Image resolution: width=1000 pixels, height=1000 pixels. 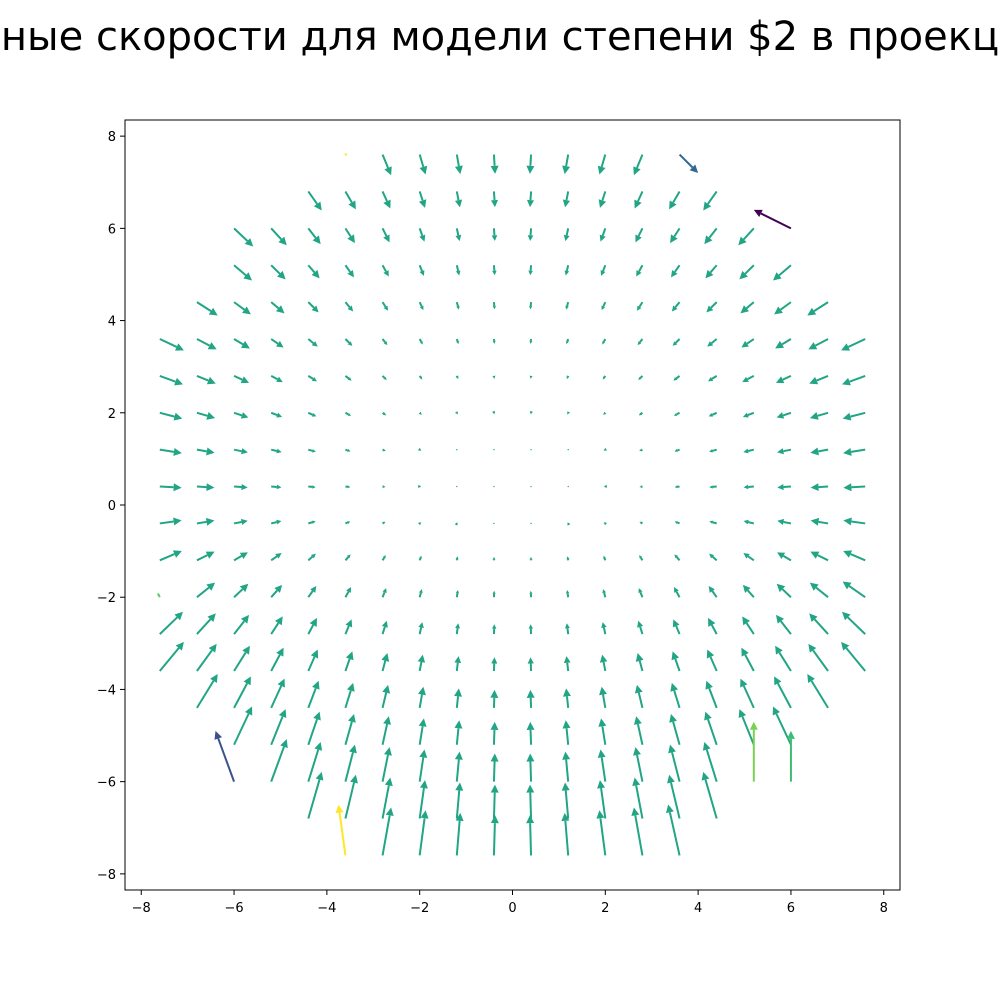 I want to click on x-tick-label: 8, so click(x=884, y=908).